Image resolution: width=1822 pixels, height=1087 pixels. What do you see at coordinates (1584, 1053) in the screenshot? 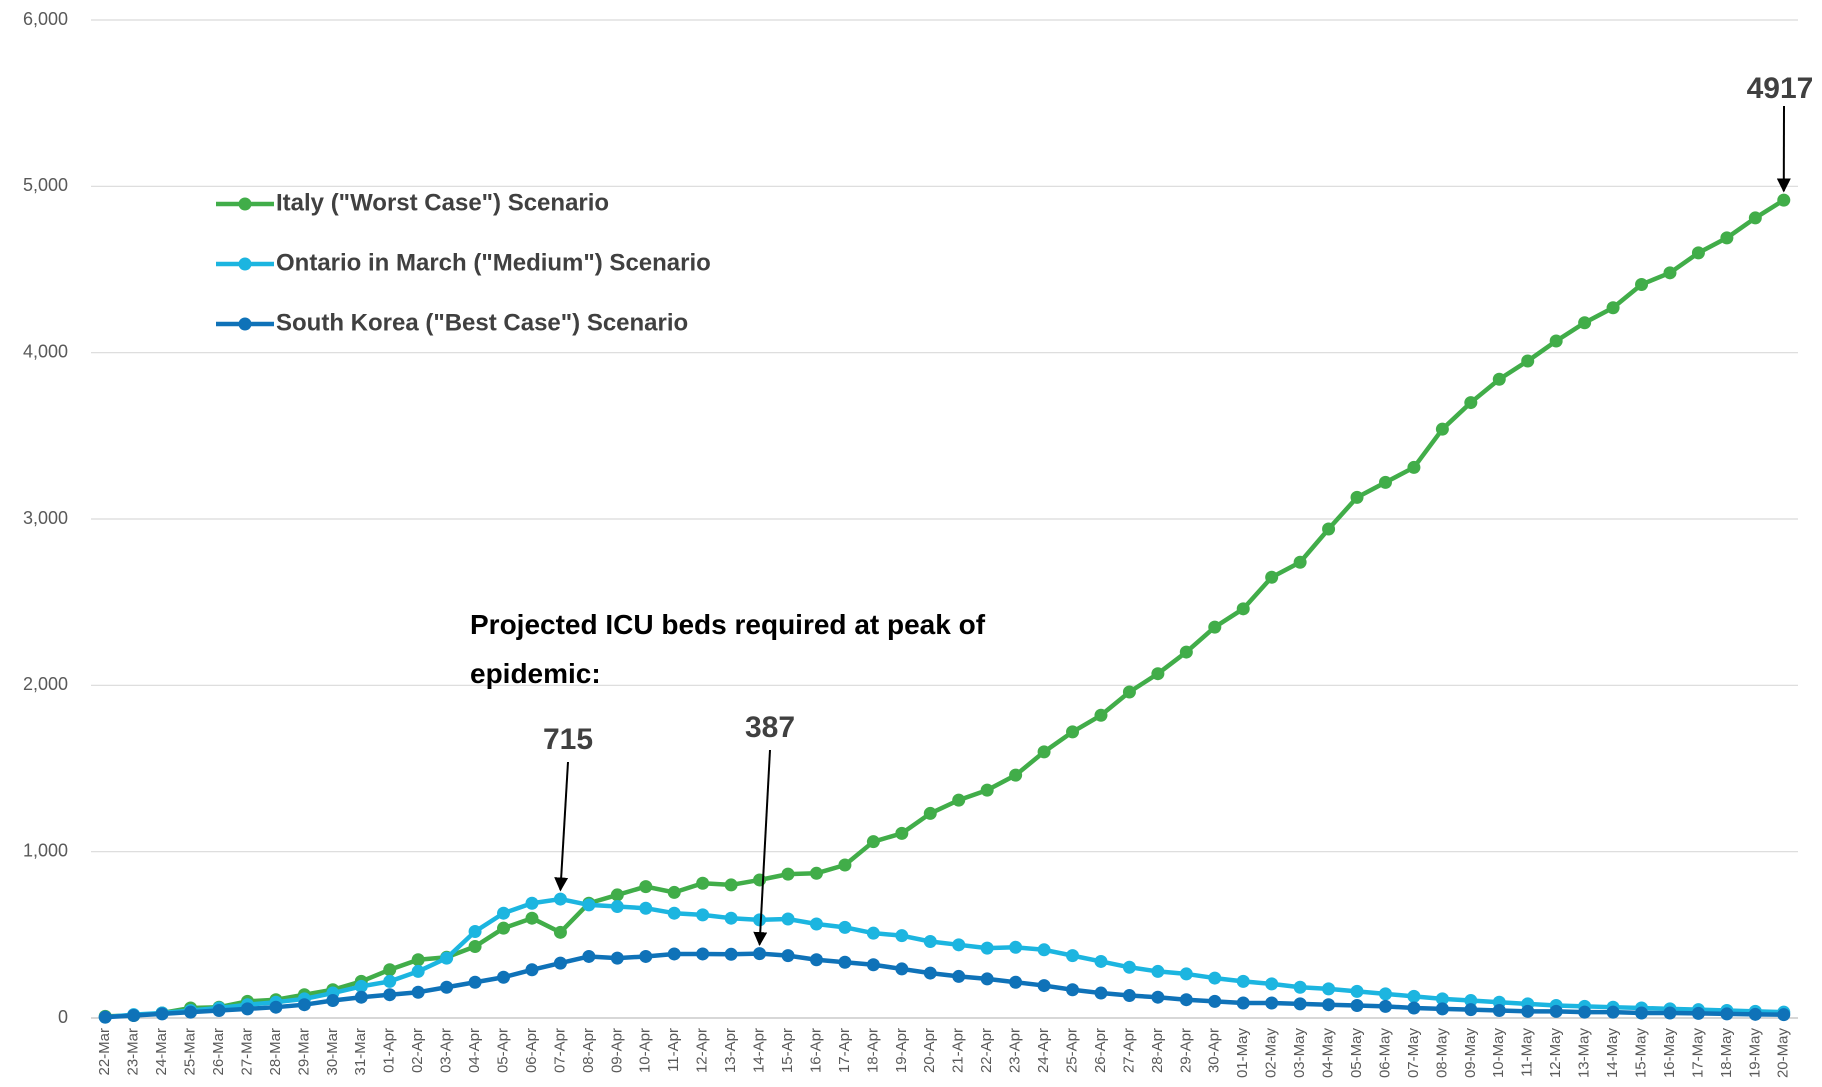
I see `x-tick-label: 13-May` at bounding box center [1584, 1053].